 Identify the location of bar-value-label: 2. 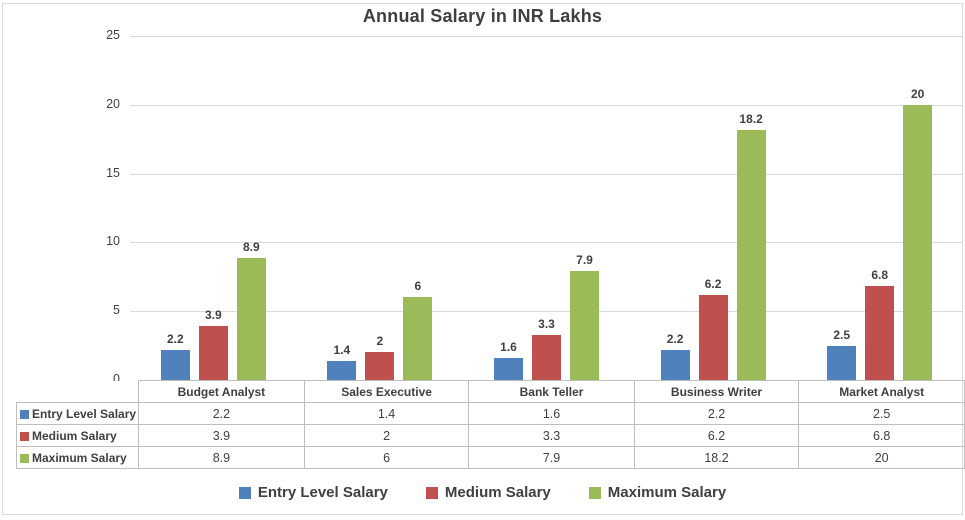
(380, 341).